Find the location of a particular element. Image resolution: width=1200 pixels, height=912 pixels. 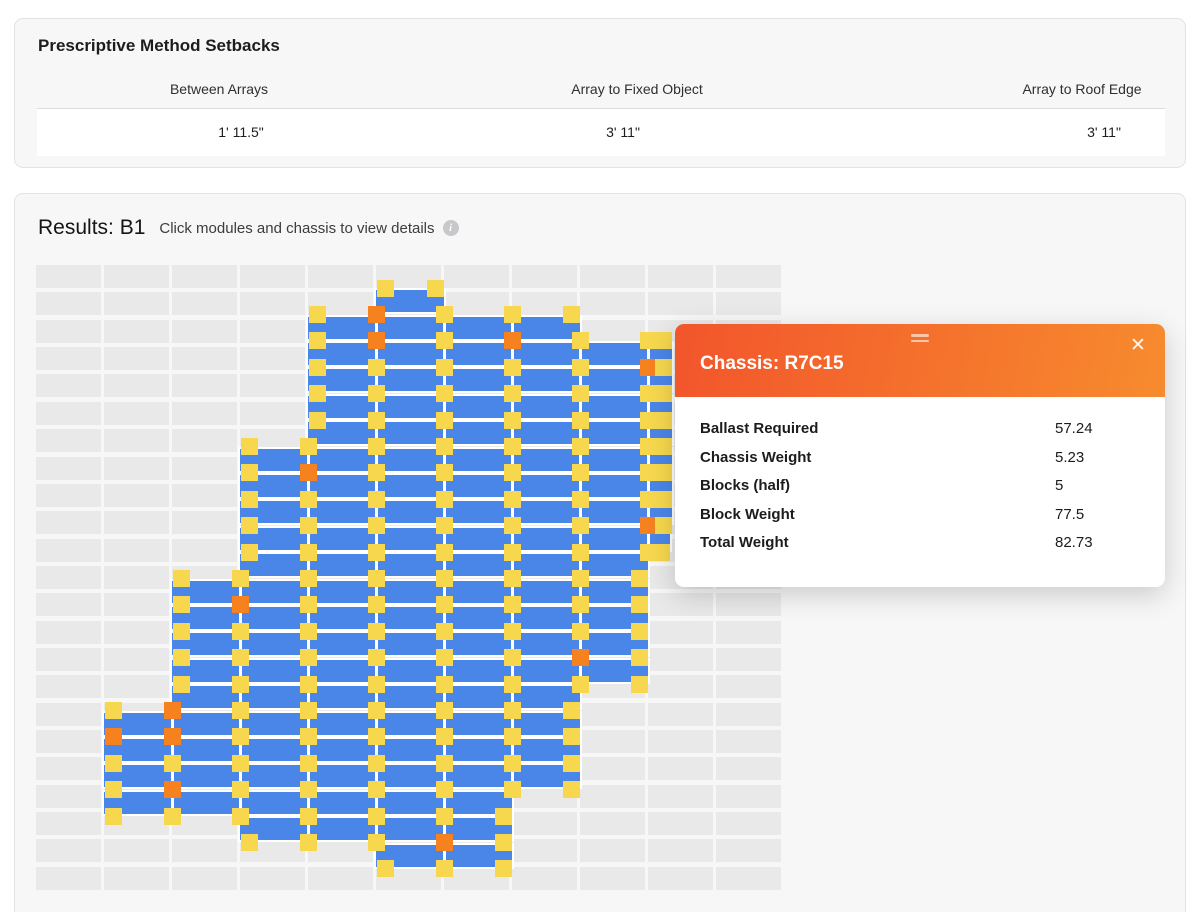

chassis-popup-header: Chassis: R7C15 ✕ is located at coordinates (920, 360).